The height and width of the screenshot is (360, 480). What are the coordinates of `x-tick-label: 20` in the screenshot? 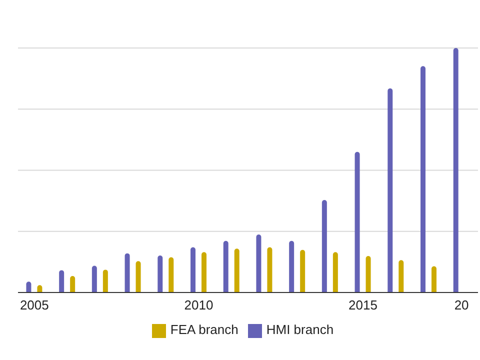 It's located at (461, 305).